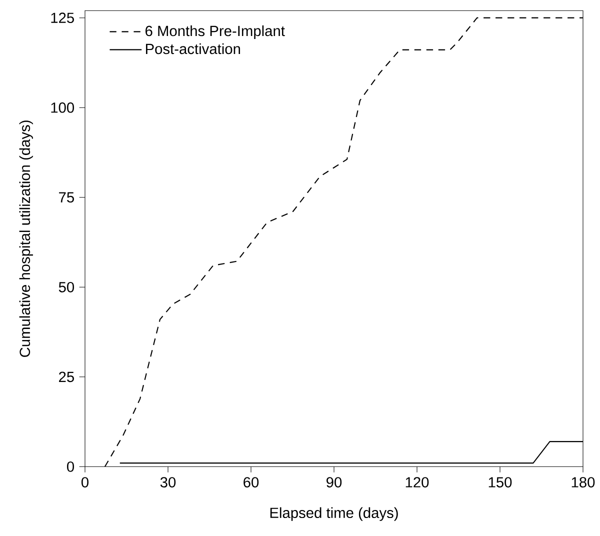 The image size is (600, 536). Describe the element at coordinates (193, 48) in the screenshot. I see `legend-label: Post-activation` at that location.